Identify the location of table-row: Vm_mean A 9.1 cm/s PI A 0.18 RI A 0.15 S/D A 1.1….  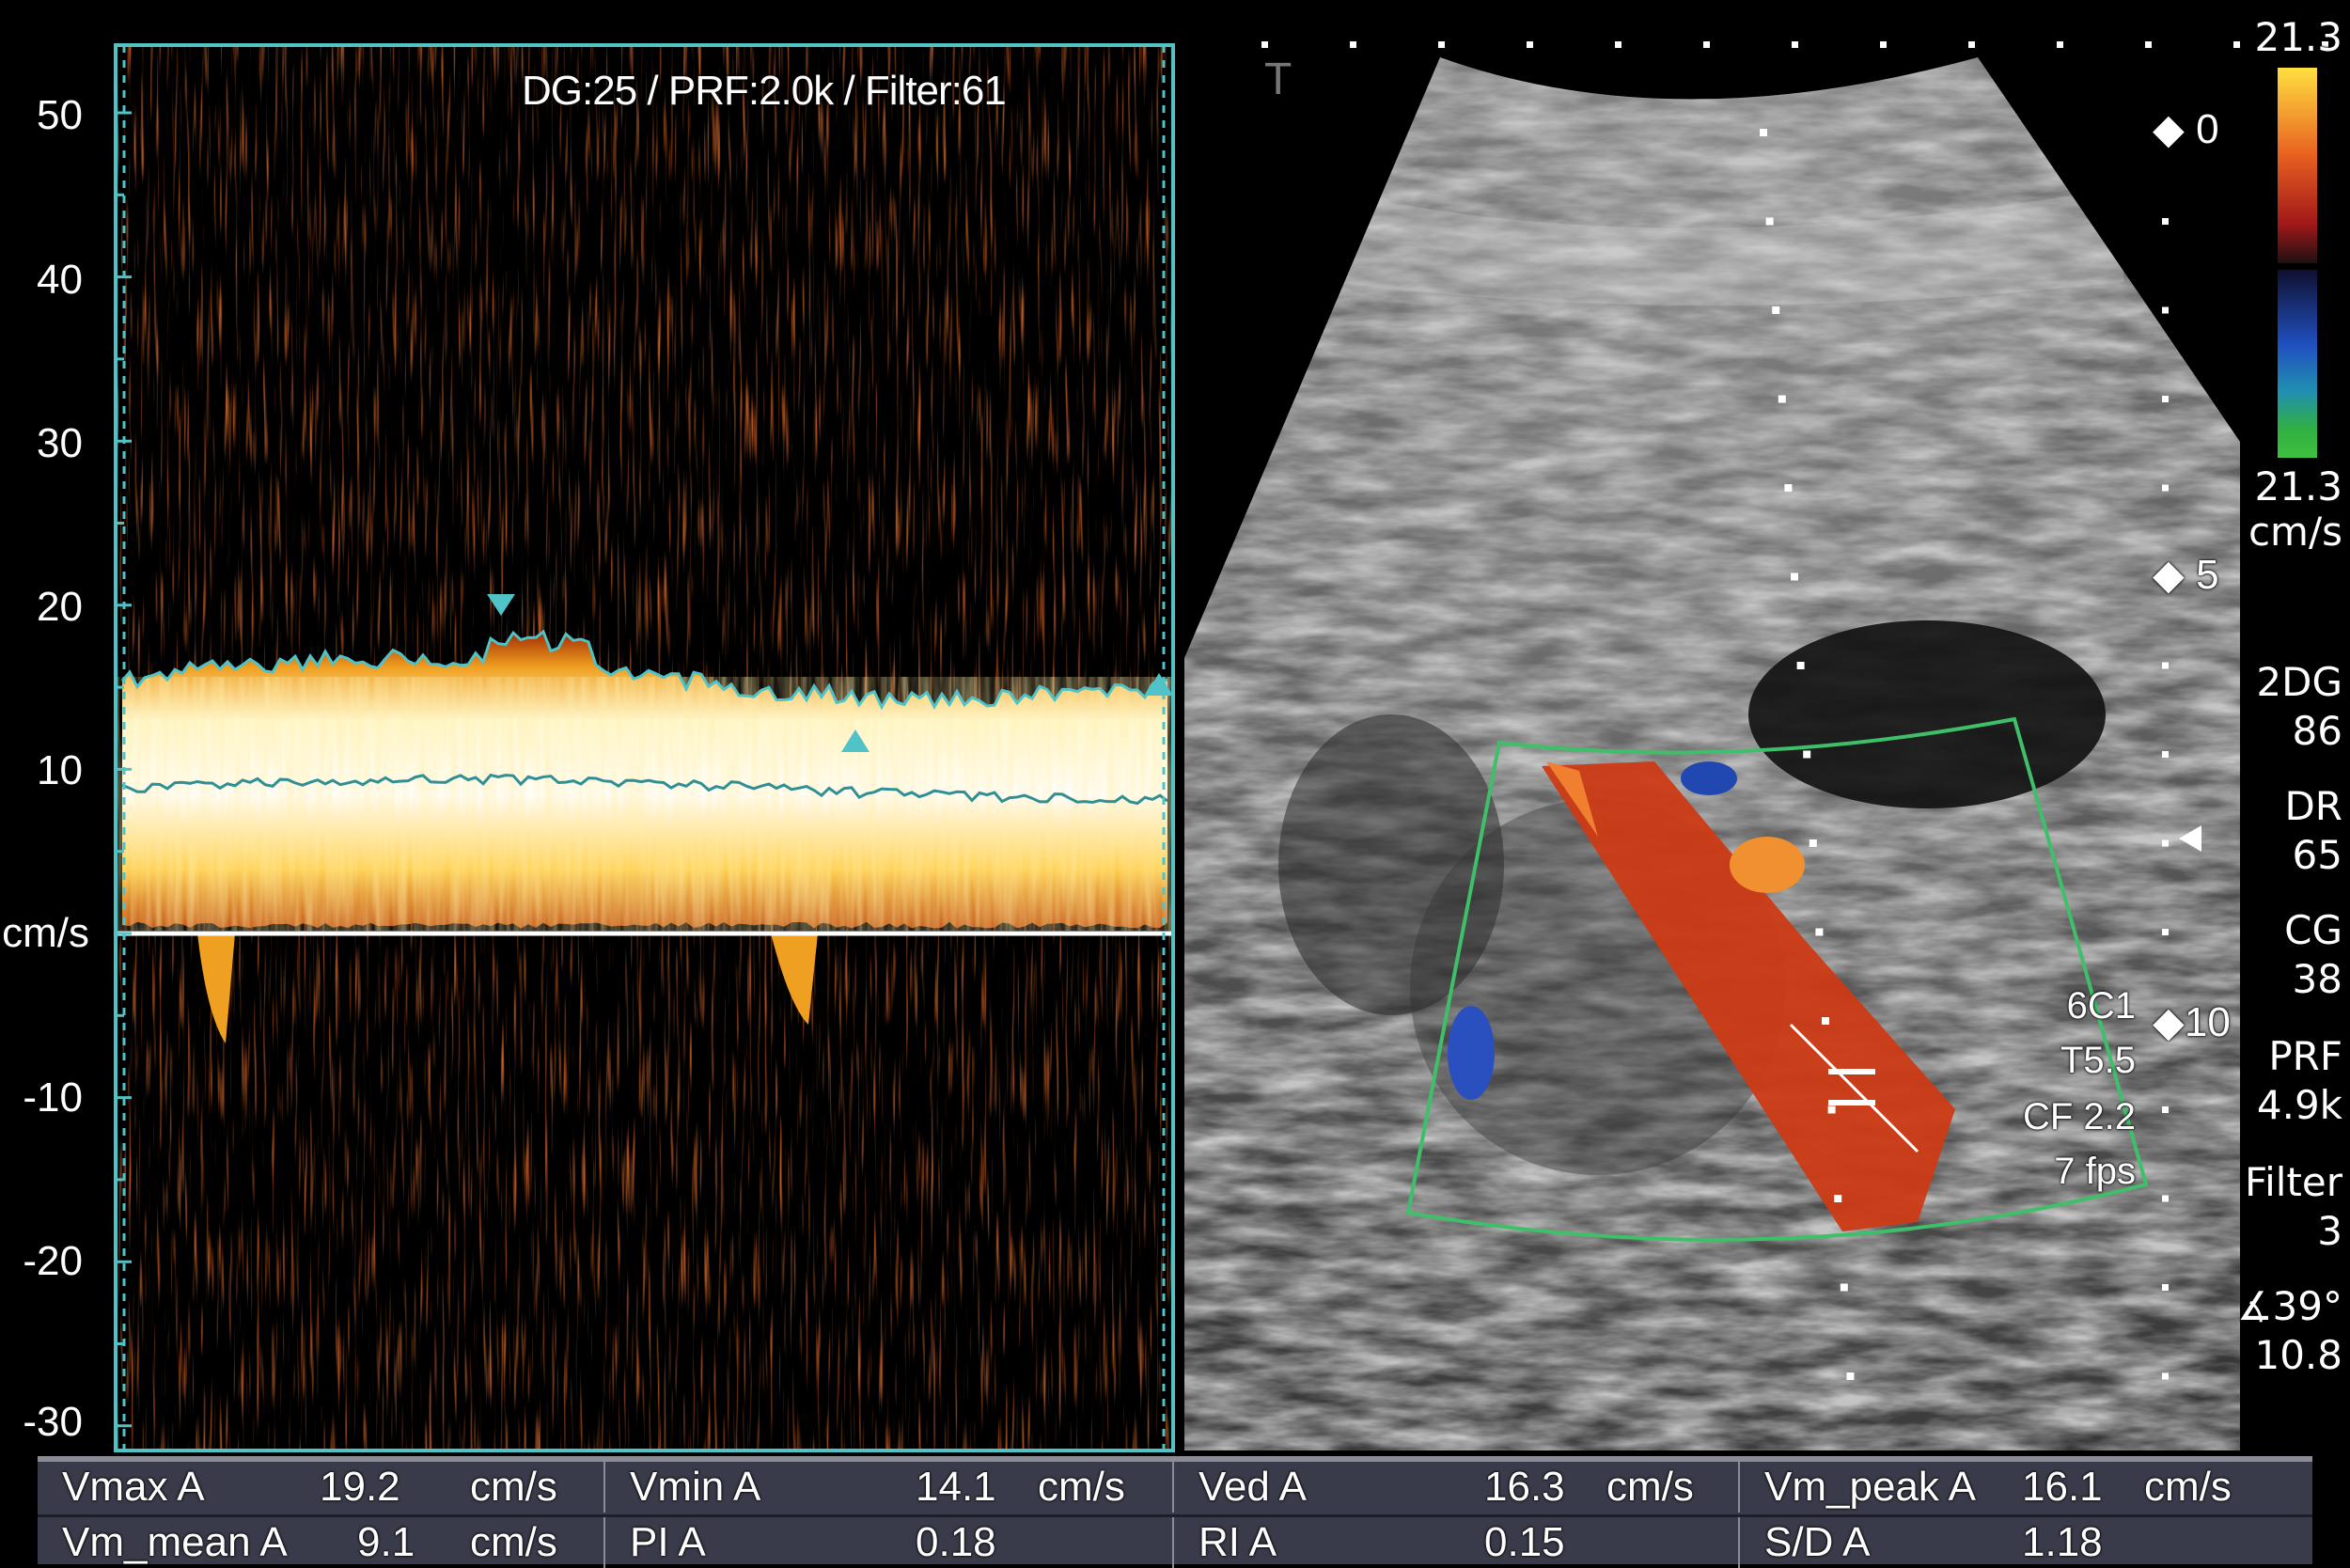
(1175, 1541).